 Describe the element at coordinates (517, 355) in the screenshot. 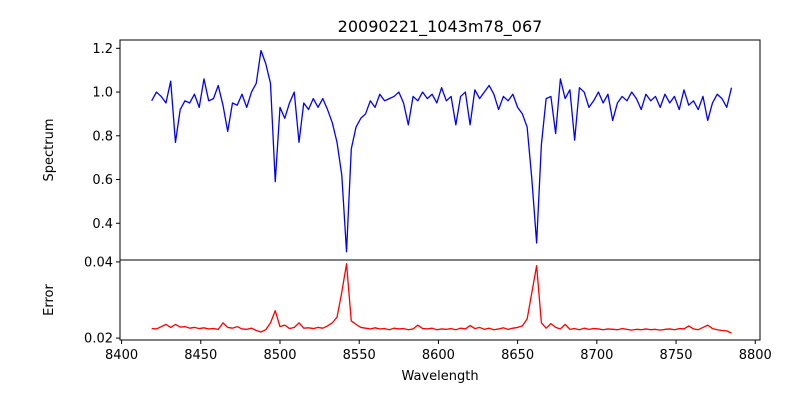

I see `x-tick-label: 8650` at that location.